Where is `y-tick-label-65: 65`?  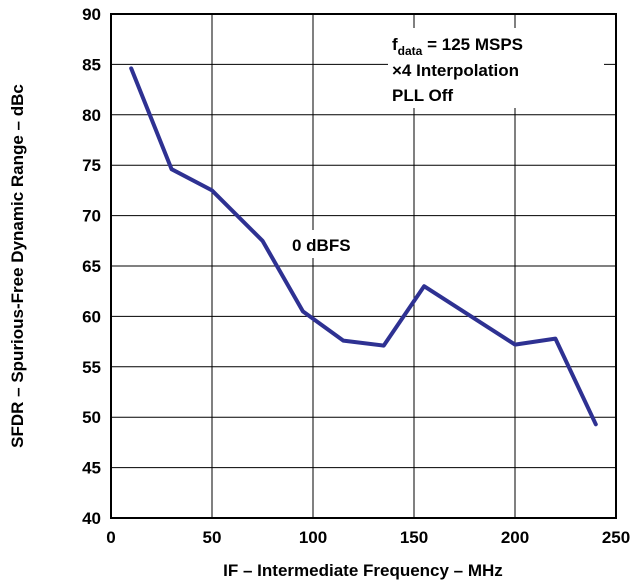
y-tick-label-65: 65 is located at coordinates (91, 266).